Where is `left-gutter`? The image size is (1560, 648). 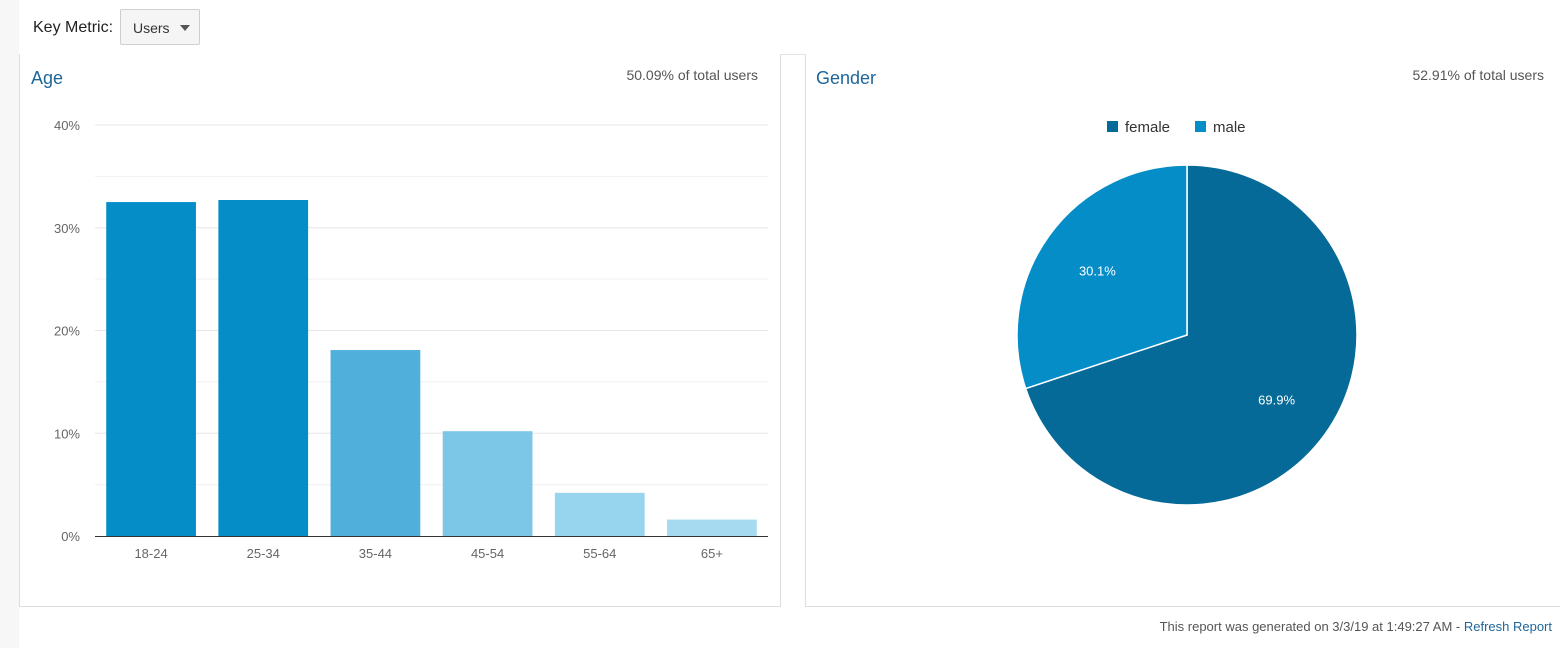
left-gutter is located at coordinates (9, 324).